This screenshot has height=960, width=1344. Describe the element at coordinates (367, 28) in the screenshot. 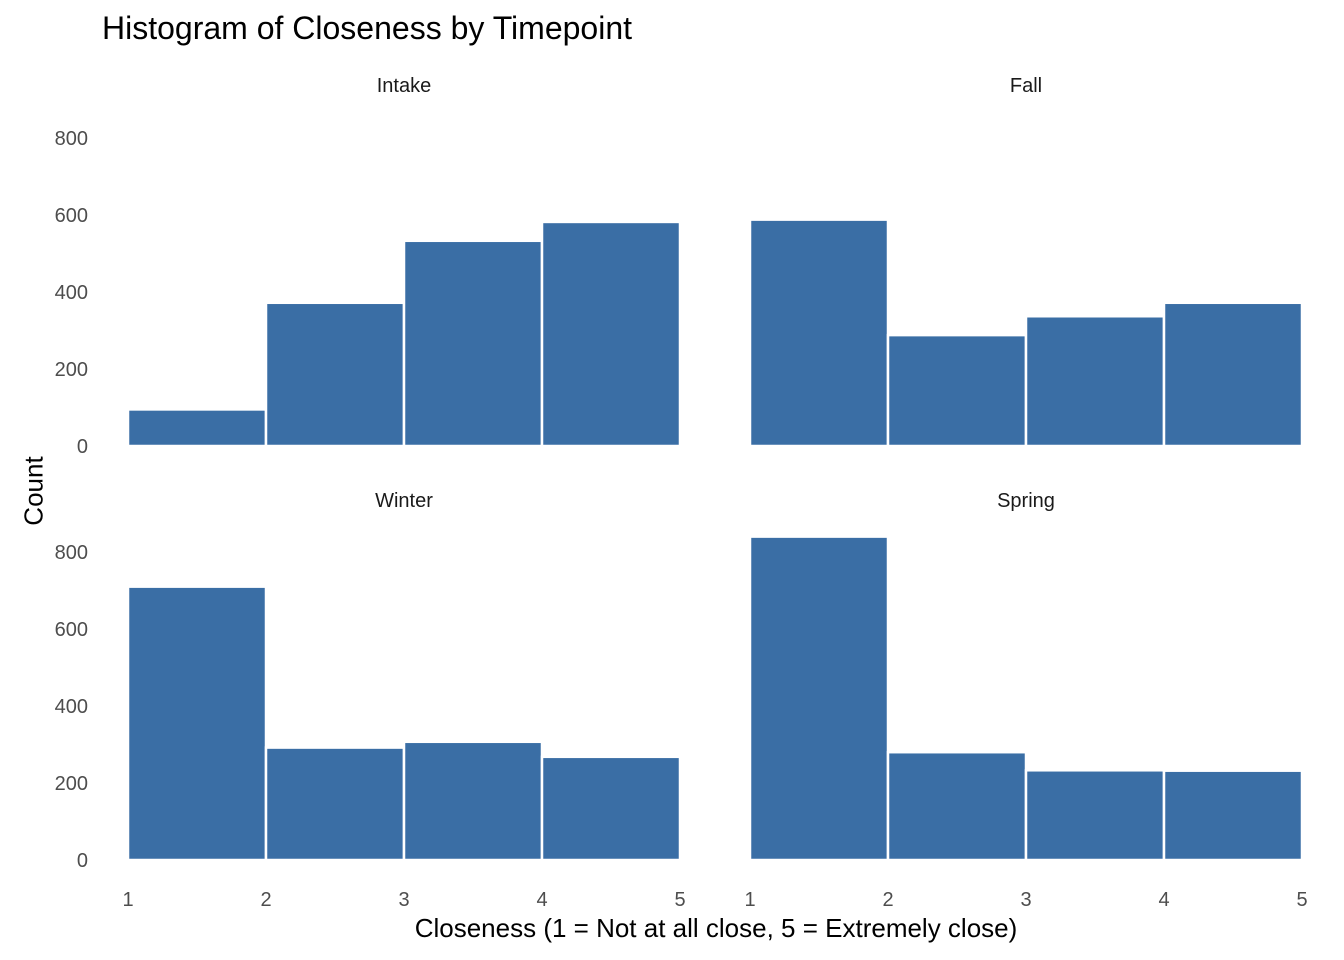

I see `chart-title: Histogram of Closeness by Timepoint` at that location.